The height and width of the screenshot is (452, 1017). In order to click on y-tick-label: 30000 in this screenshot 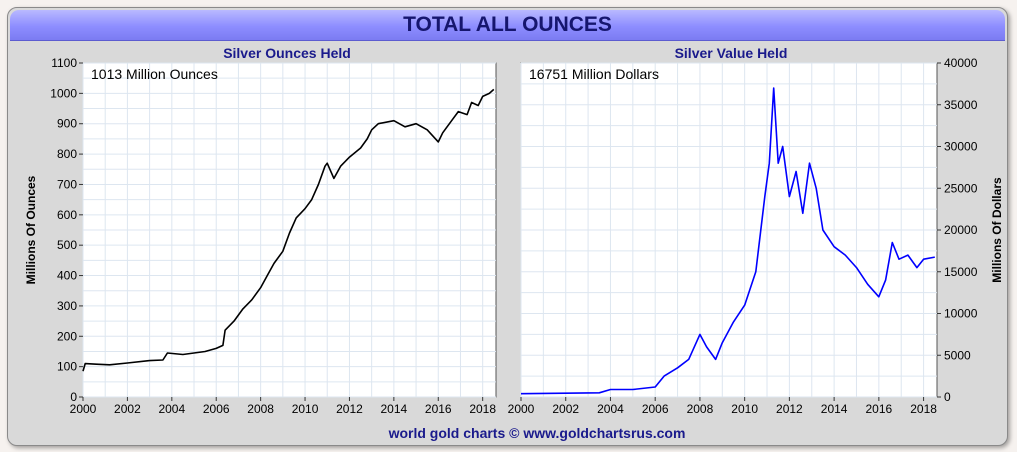, I will do `click(961, 147)`.